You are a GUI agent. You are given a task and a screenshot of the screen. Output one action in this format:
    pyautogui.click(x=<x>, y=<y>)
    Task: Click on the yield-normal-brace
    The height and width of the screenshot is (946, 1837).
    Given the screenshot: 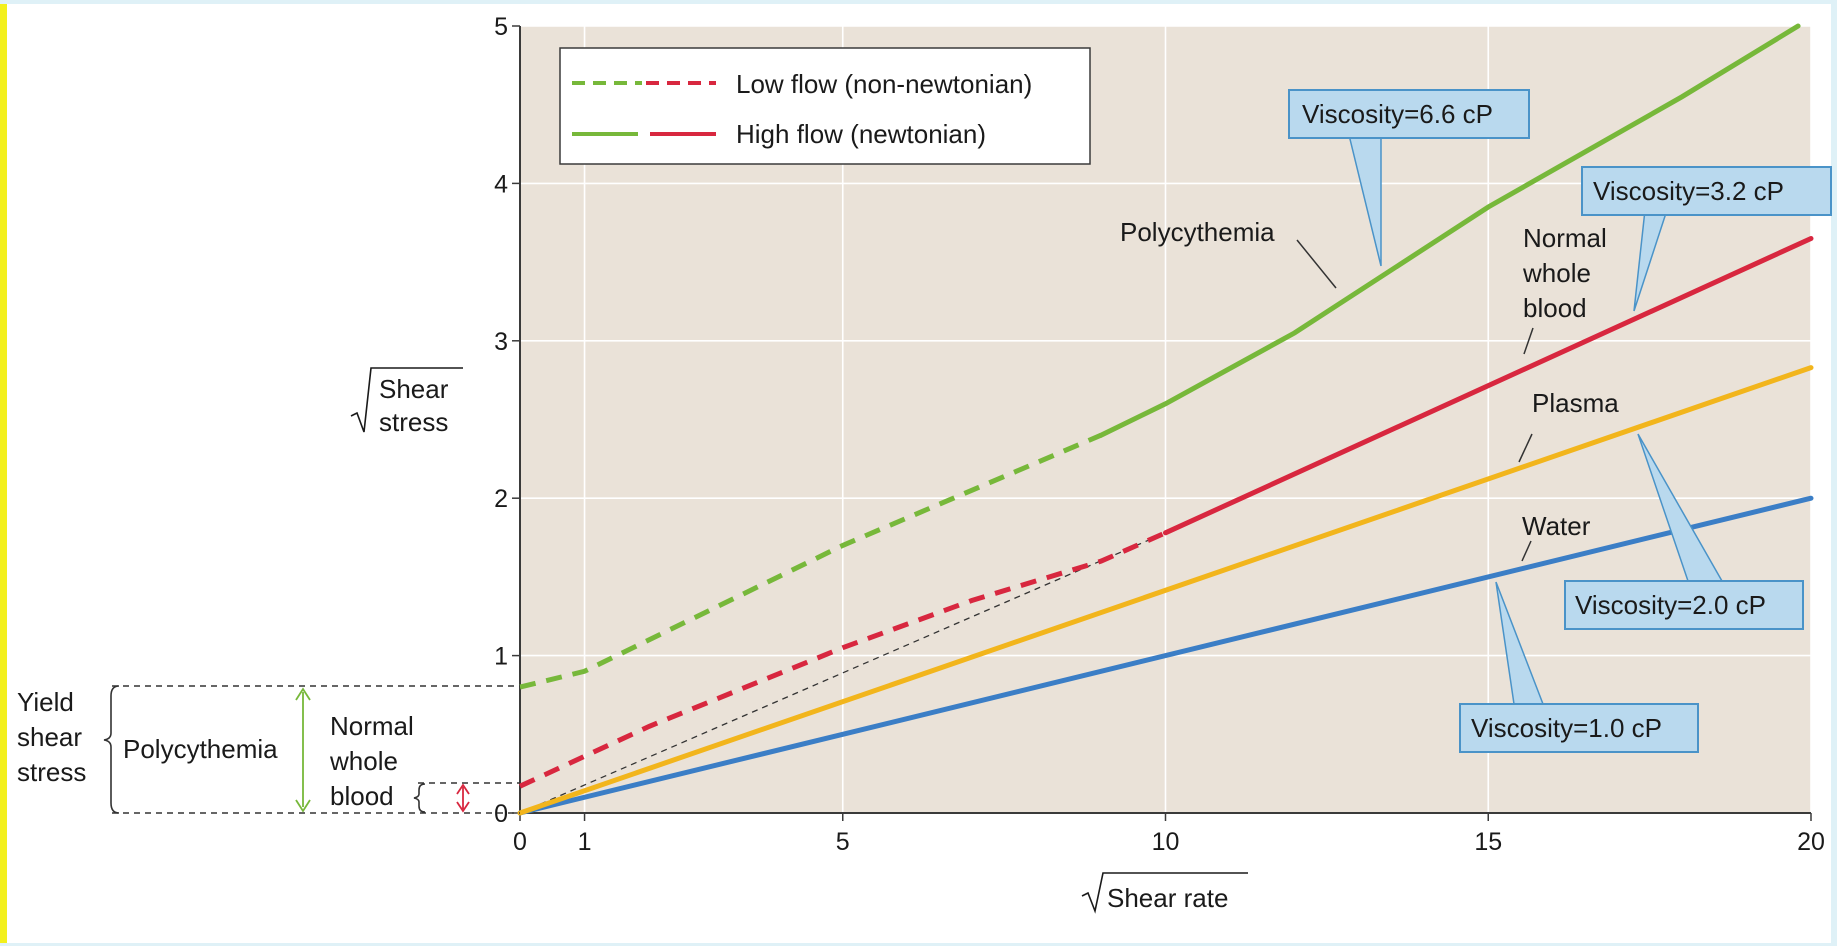 What is the action you would take?
    pyautogui.click(x=419, y=798)
    